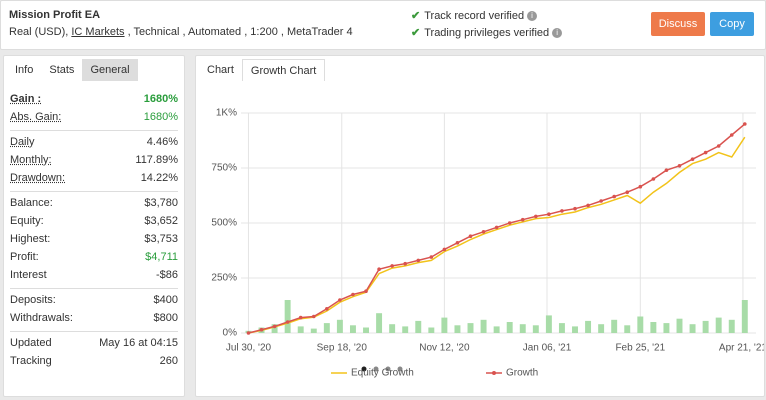 This screenshot has height=400, width=766. I want to click on carousel-dots, so click(382, 369).